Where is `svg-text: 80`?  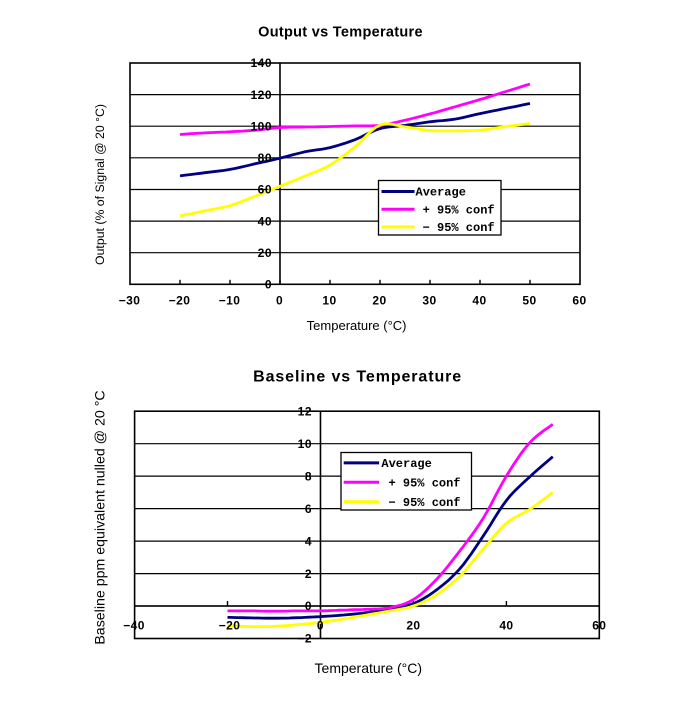 svg-text: 80 is located at coordinates (265, 158).